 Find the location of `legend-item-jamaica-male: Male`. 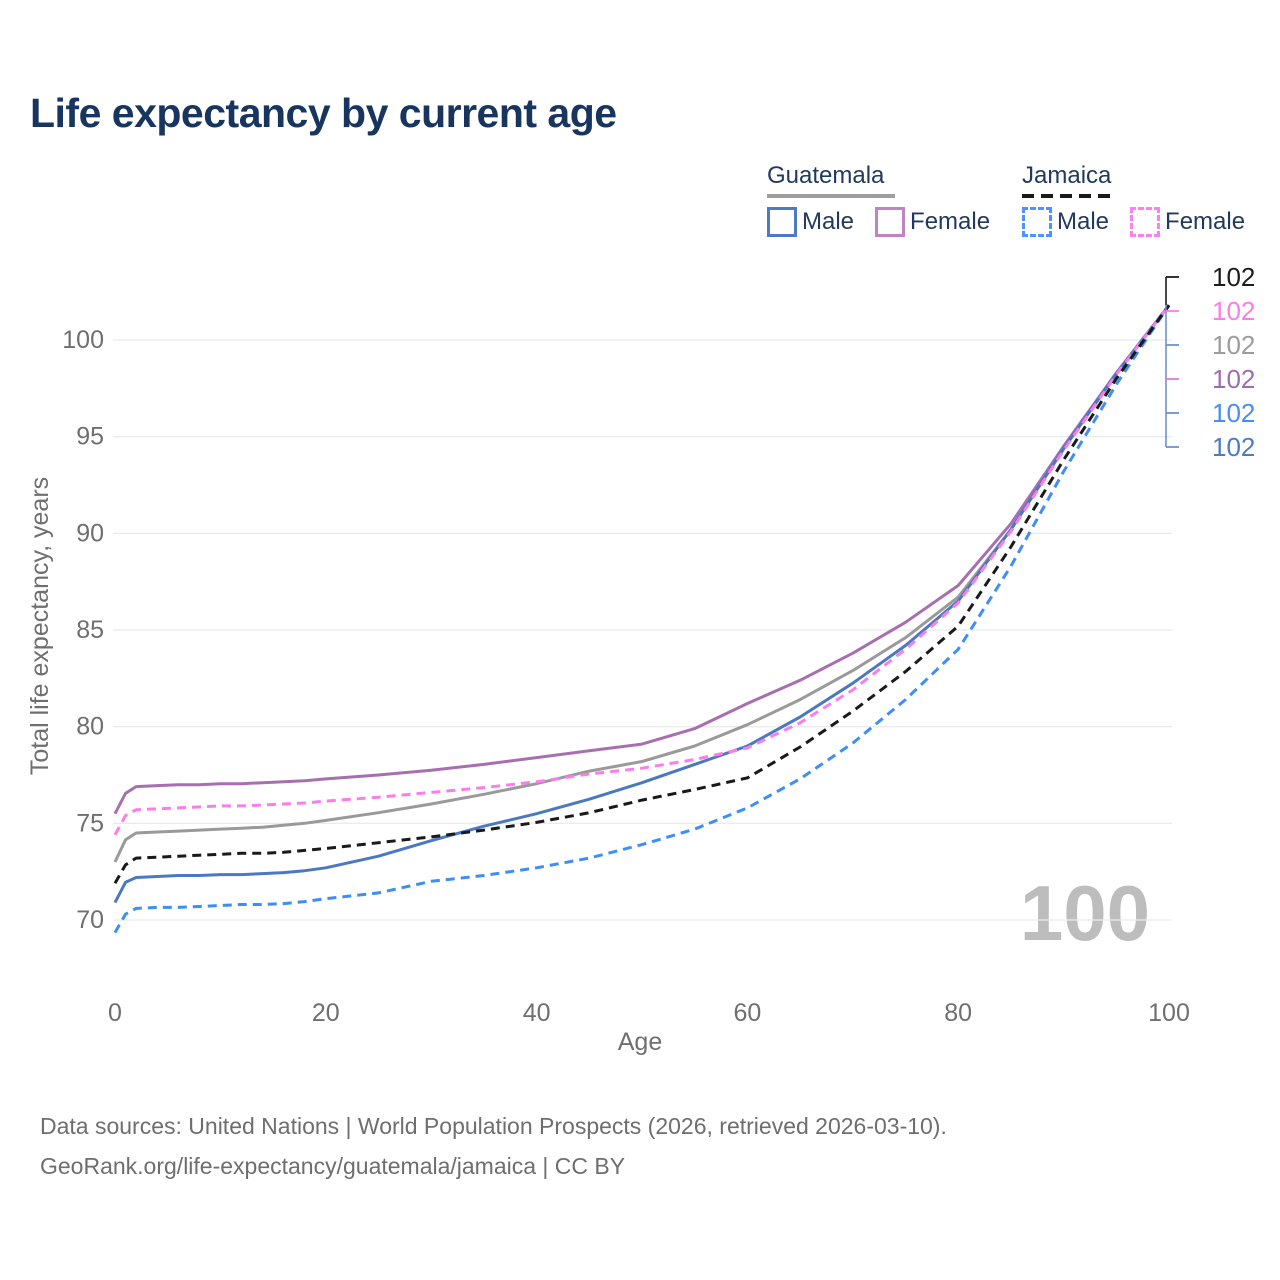

legend-item-jamaica-male: Male is located at coordinates (1065, 222).